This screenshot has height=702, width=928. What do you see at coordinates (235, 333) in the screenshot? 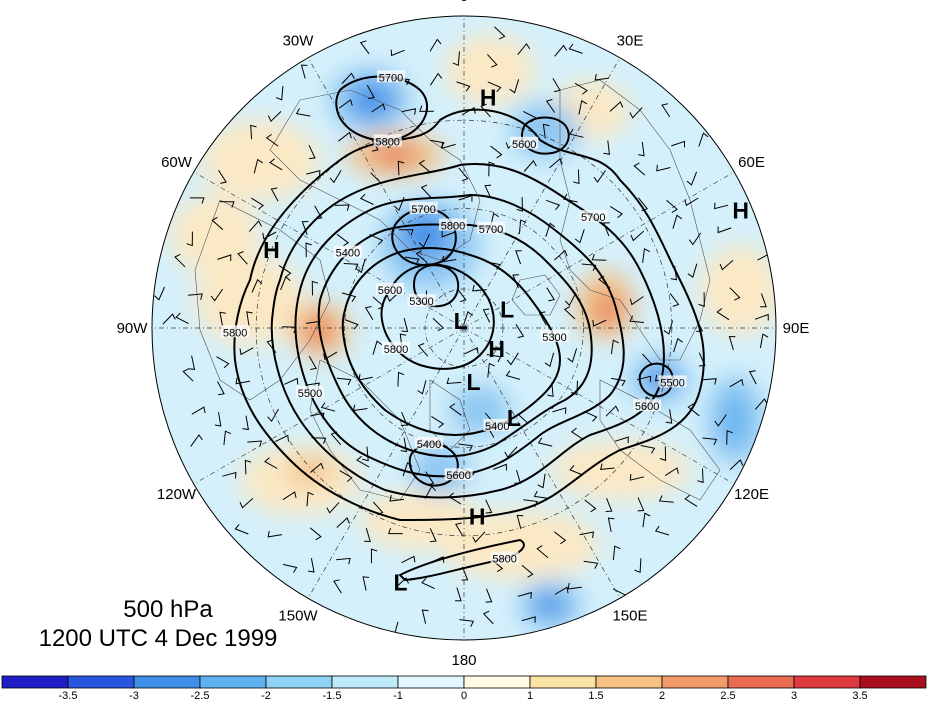
I see `contour-label: 5800` at bounding box center [235, 333].